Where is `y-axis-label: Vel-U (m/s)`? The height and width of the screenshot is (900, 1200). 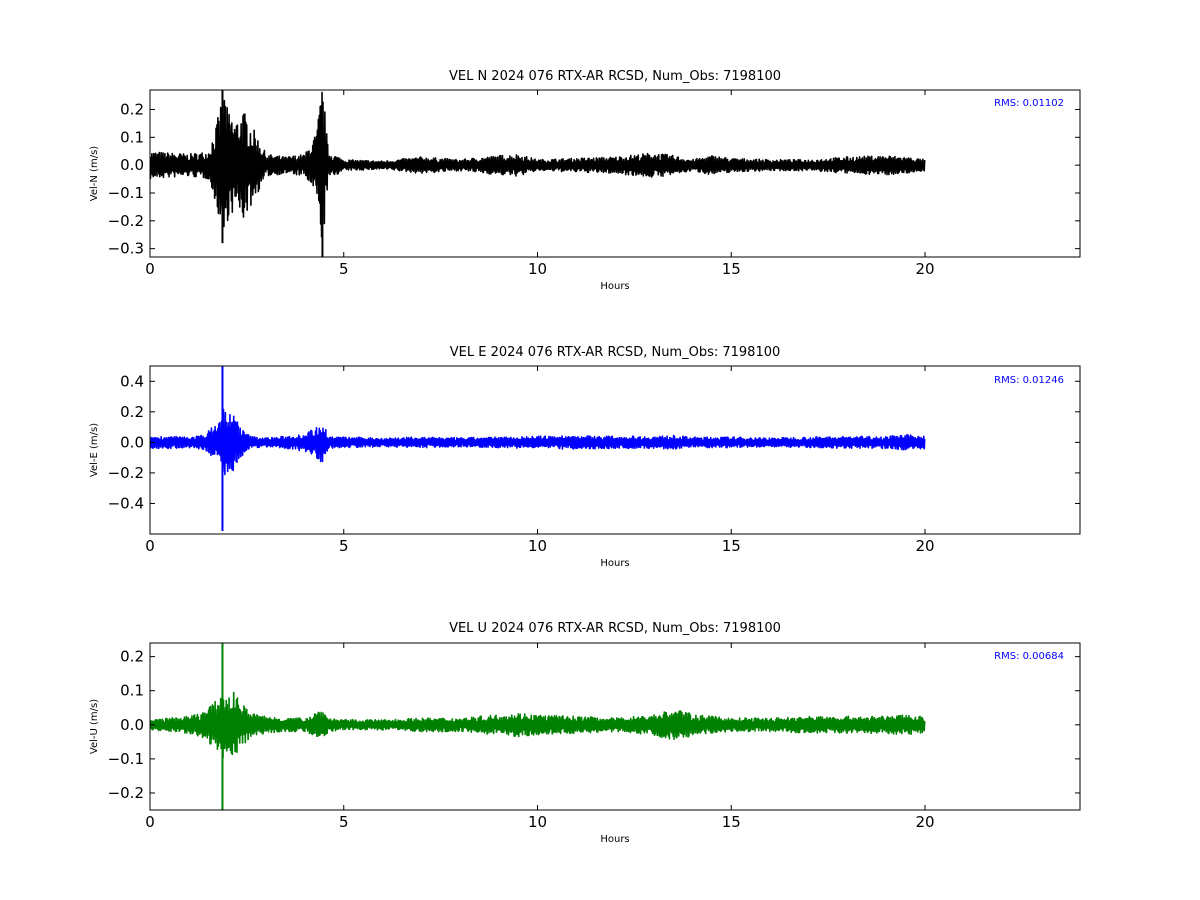 y-axis-label: Vel-U (m/s) is located at coordinates (94, 726).